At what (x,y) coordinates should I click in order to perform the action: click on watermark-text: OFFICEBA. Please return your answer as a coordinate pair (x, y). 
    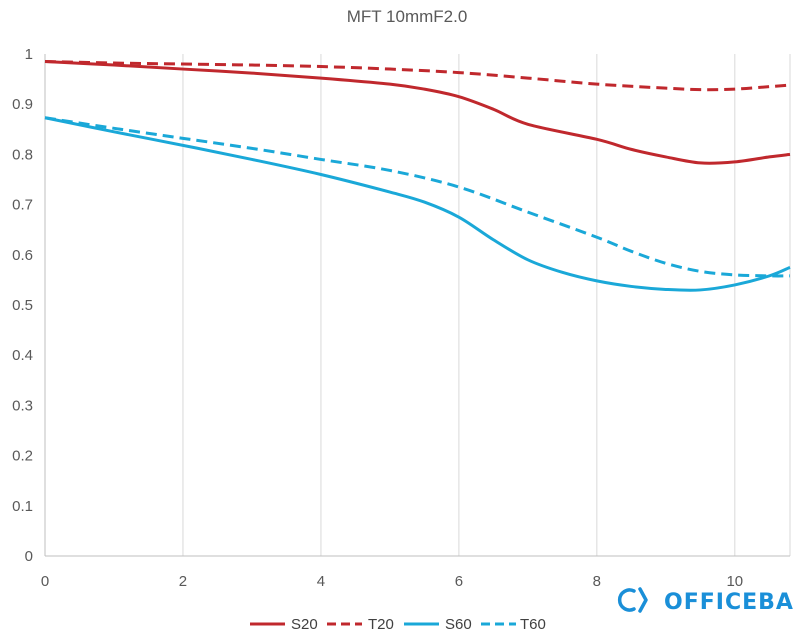
    Looking at the image, I should click on (729, 602).